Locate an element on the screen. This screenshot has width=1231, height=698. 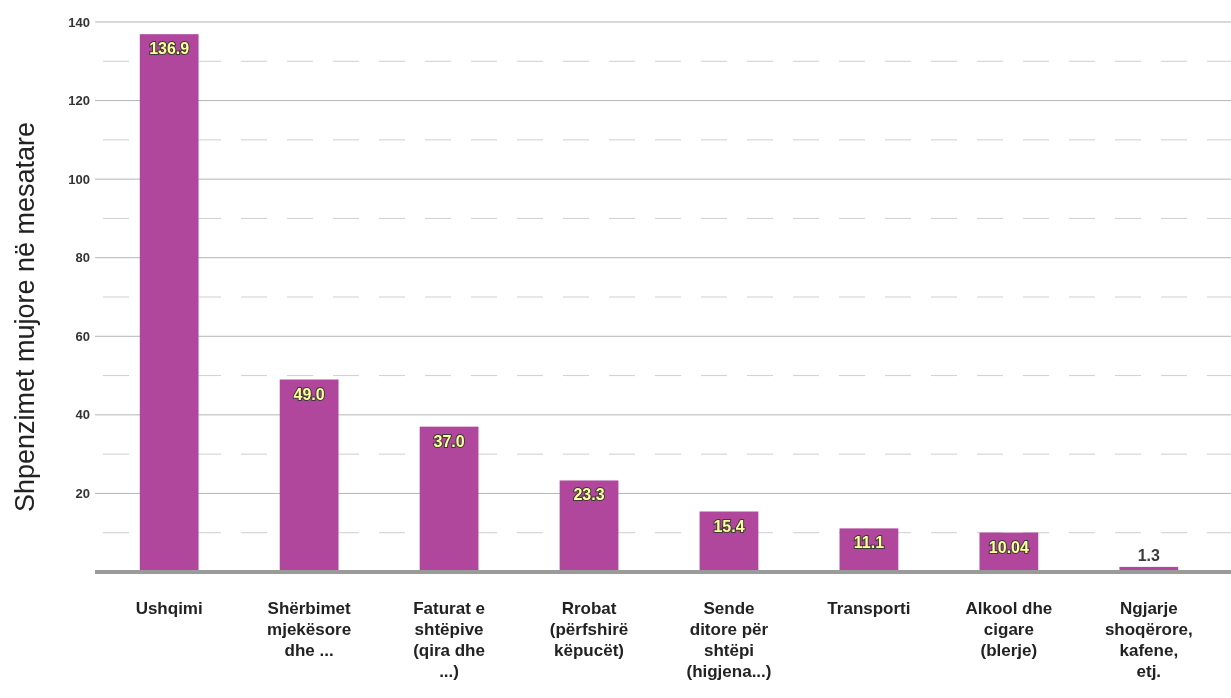
x-tick-label: Transporti is located at coordinates (869, 608).